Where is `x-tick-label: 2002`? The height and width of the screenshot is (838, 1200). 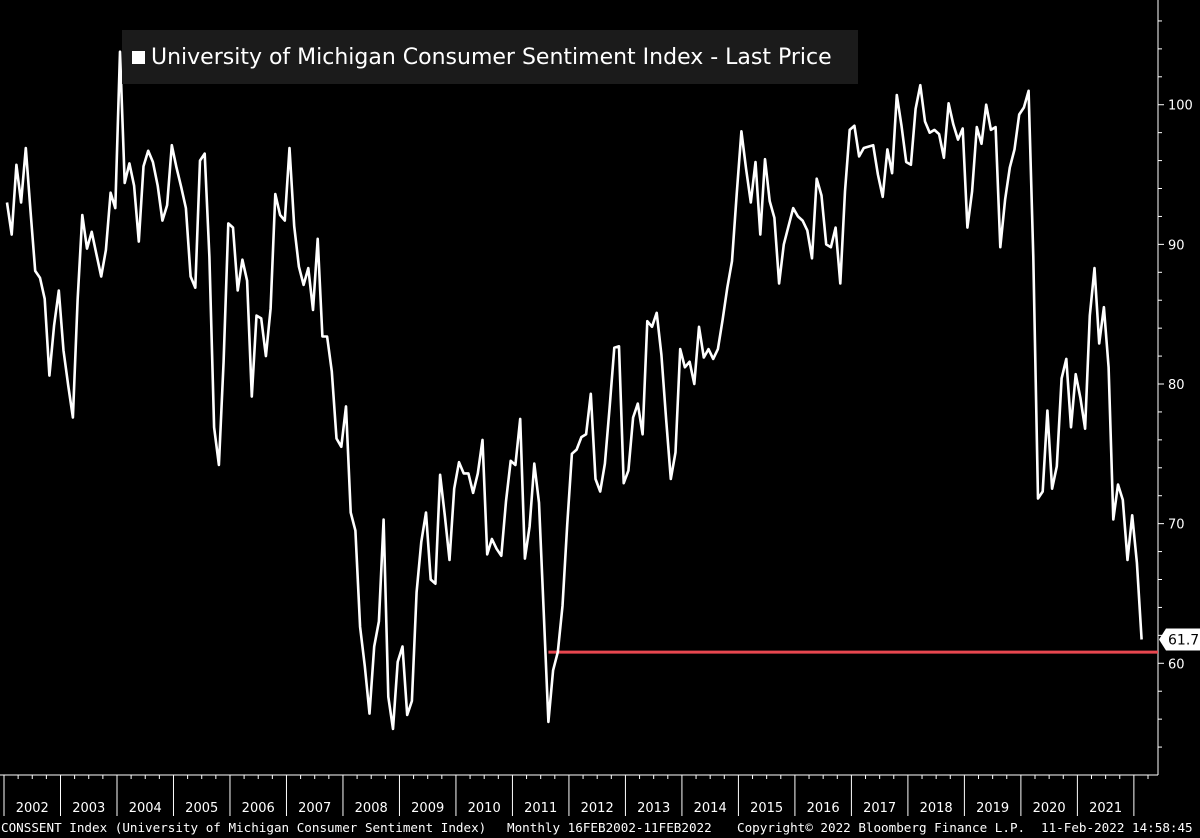 x-tick-label: 2002 is located at coordinates (32, 808).